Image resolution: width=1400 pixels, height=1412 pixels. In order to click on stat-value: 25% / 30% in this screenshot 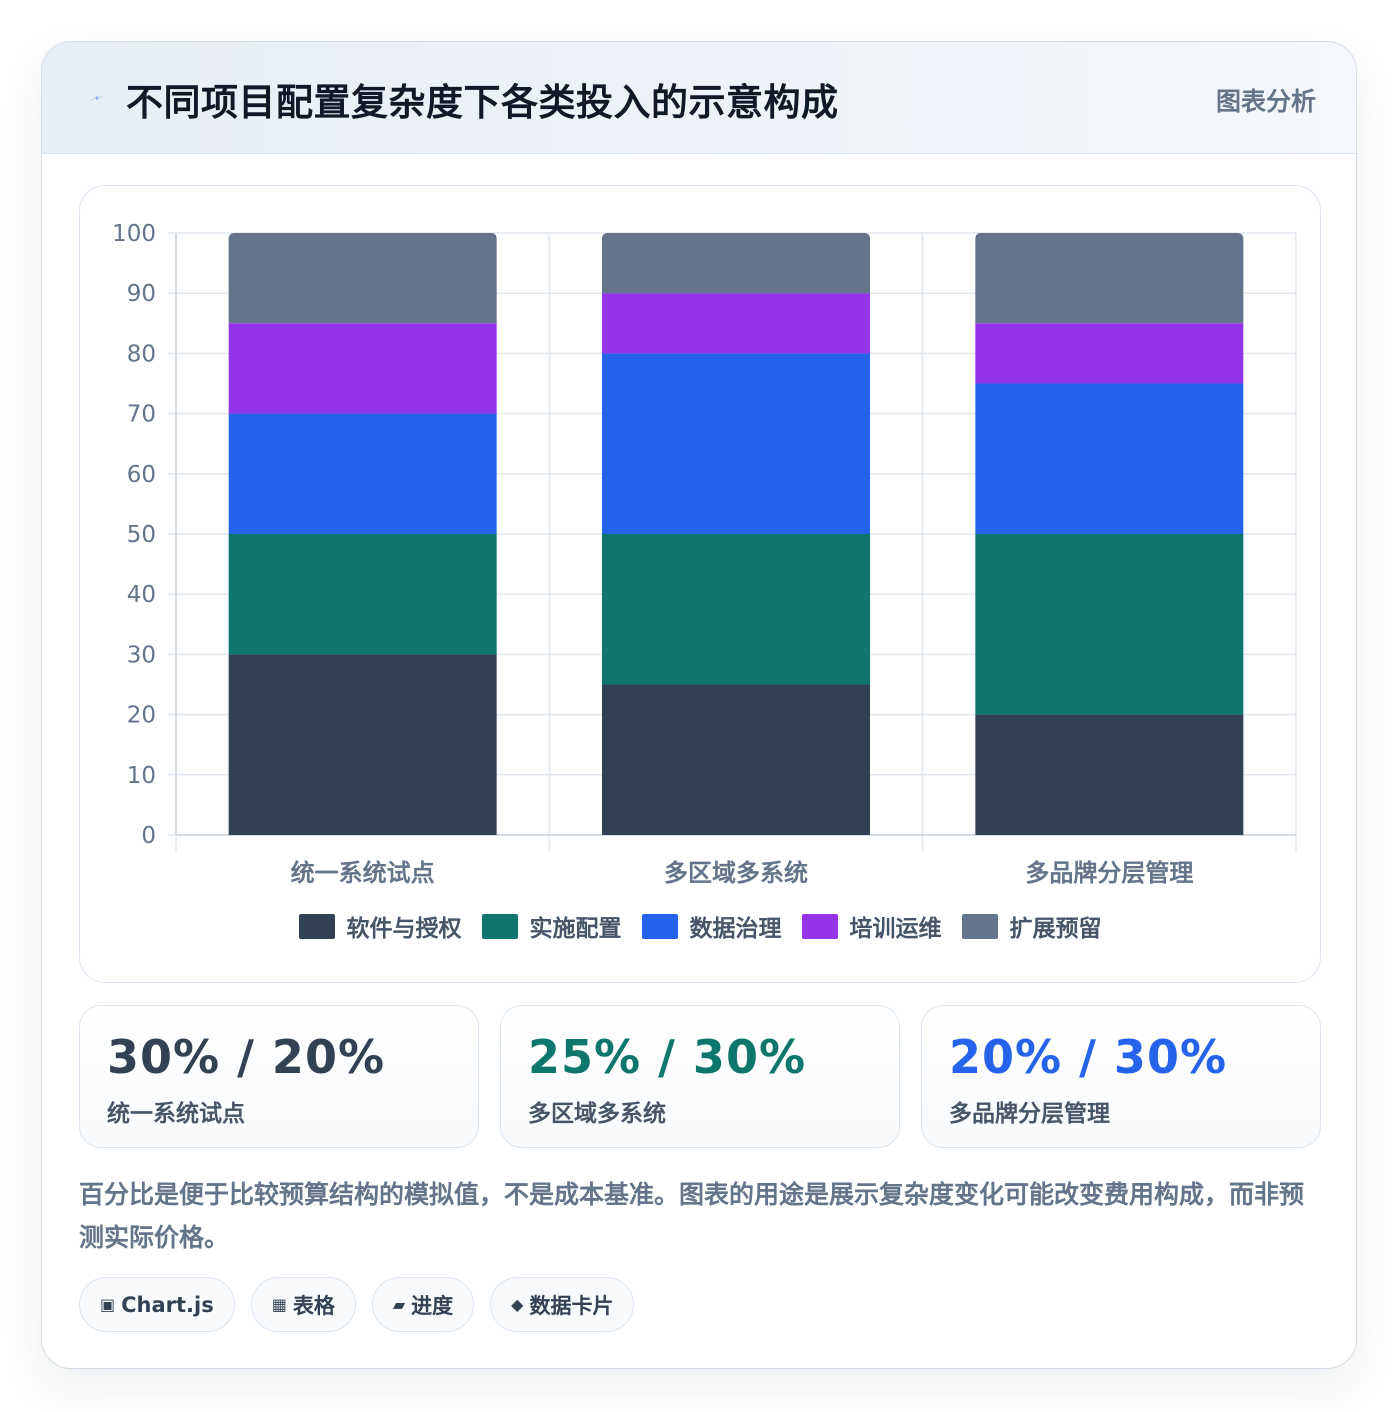, I will do `click(667, 1057)`.